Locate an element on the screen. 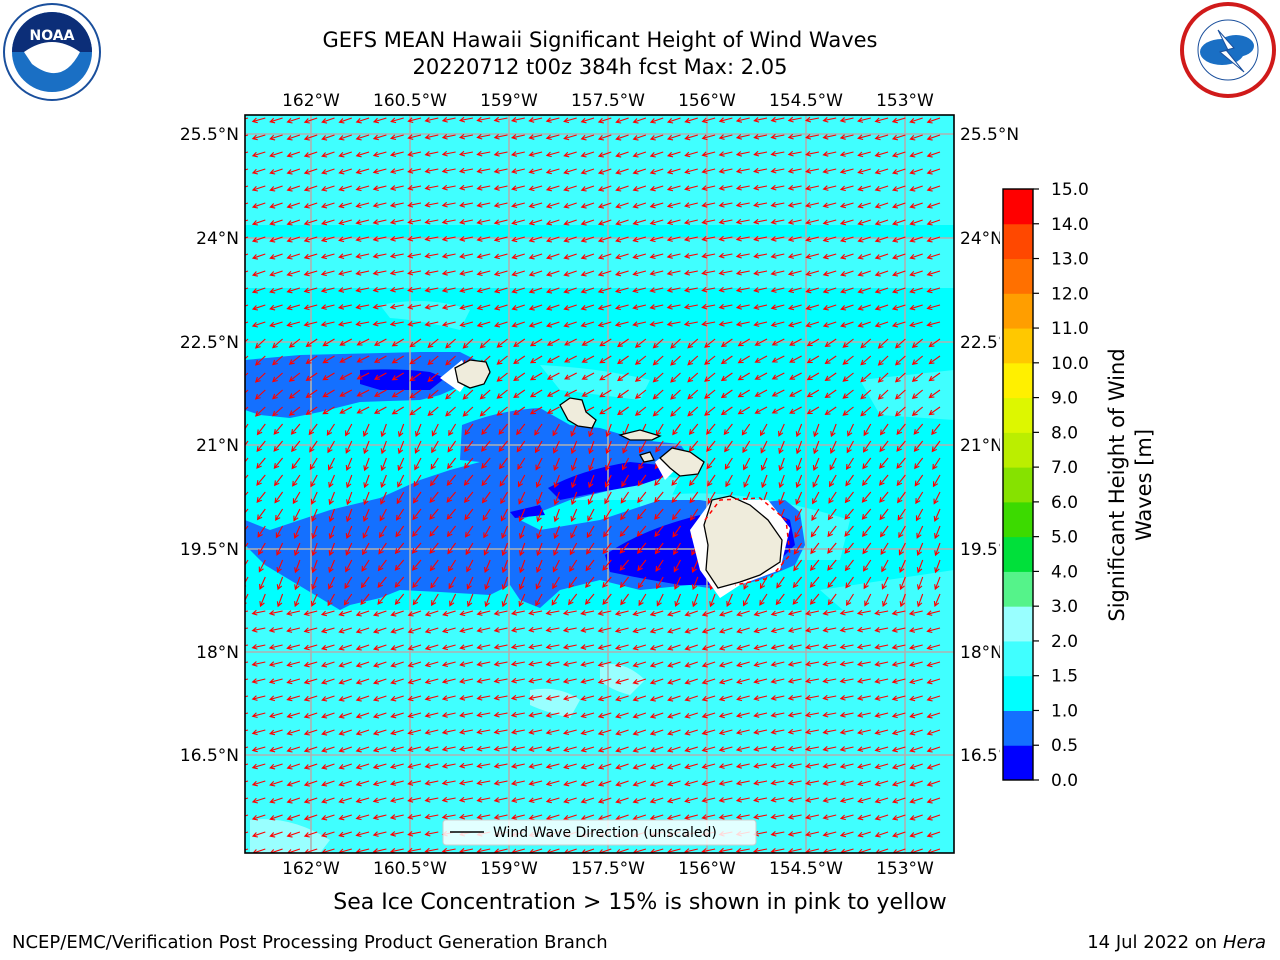 Image resolution: width=1280 pixels, height=960 pixels. svg-text: 24°N is located at coordinates (981, 239).